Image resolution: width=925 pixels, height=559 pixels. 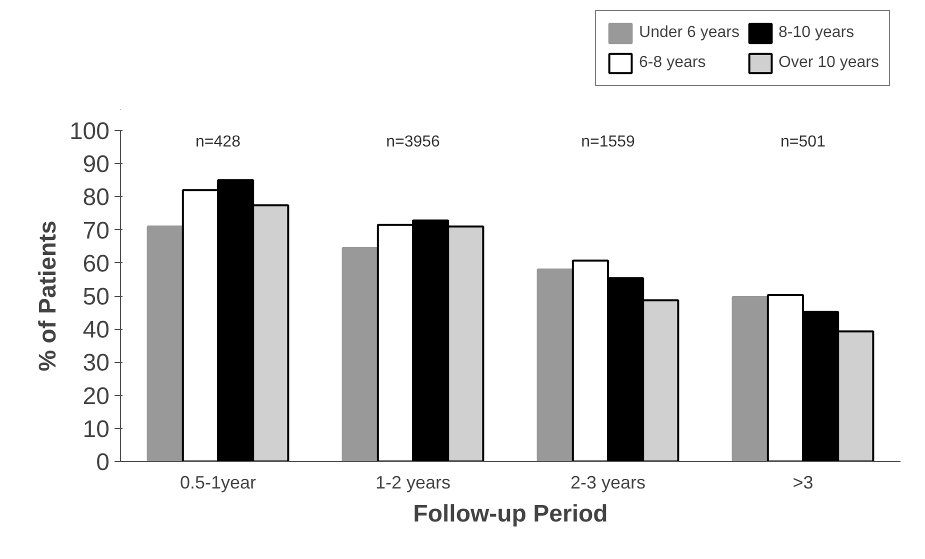 I want to click on legend-label: Over 10 years, so click(x=828, y=63).